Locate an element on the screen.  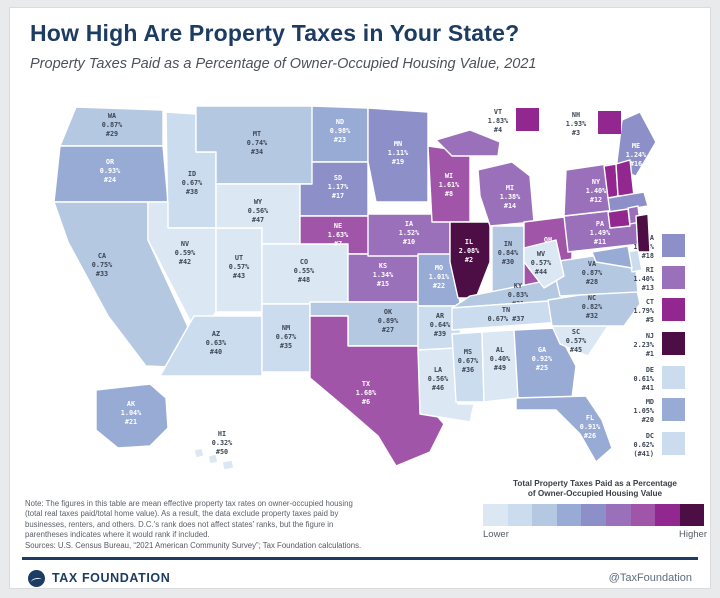
state-label: NE 1.63% #7 is located at coordinates (338, 235).